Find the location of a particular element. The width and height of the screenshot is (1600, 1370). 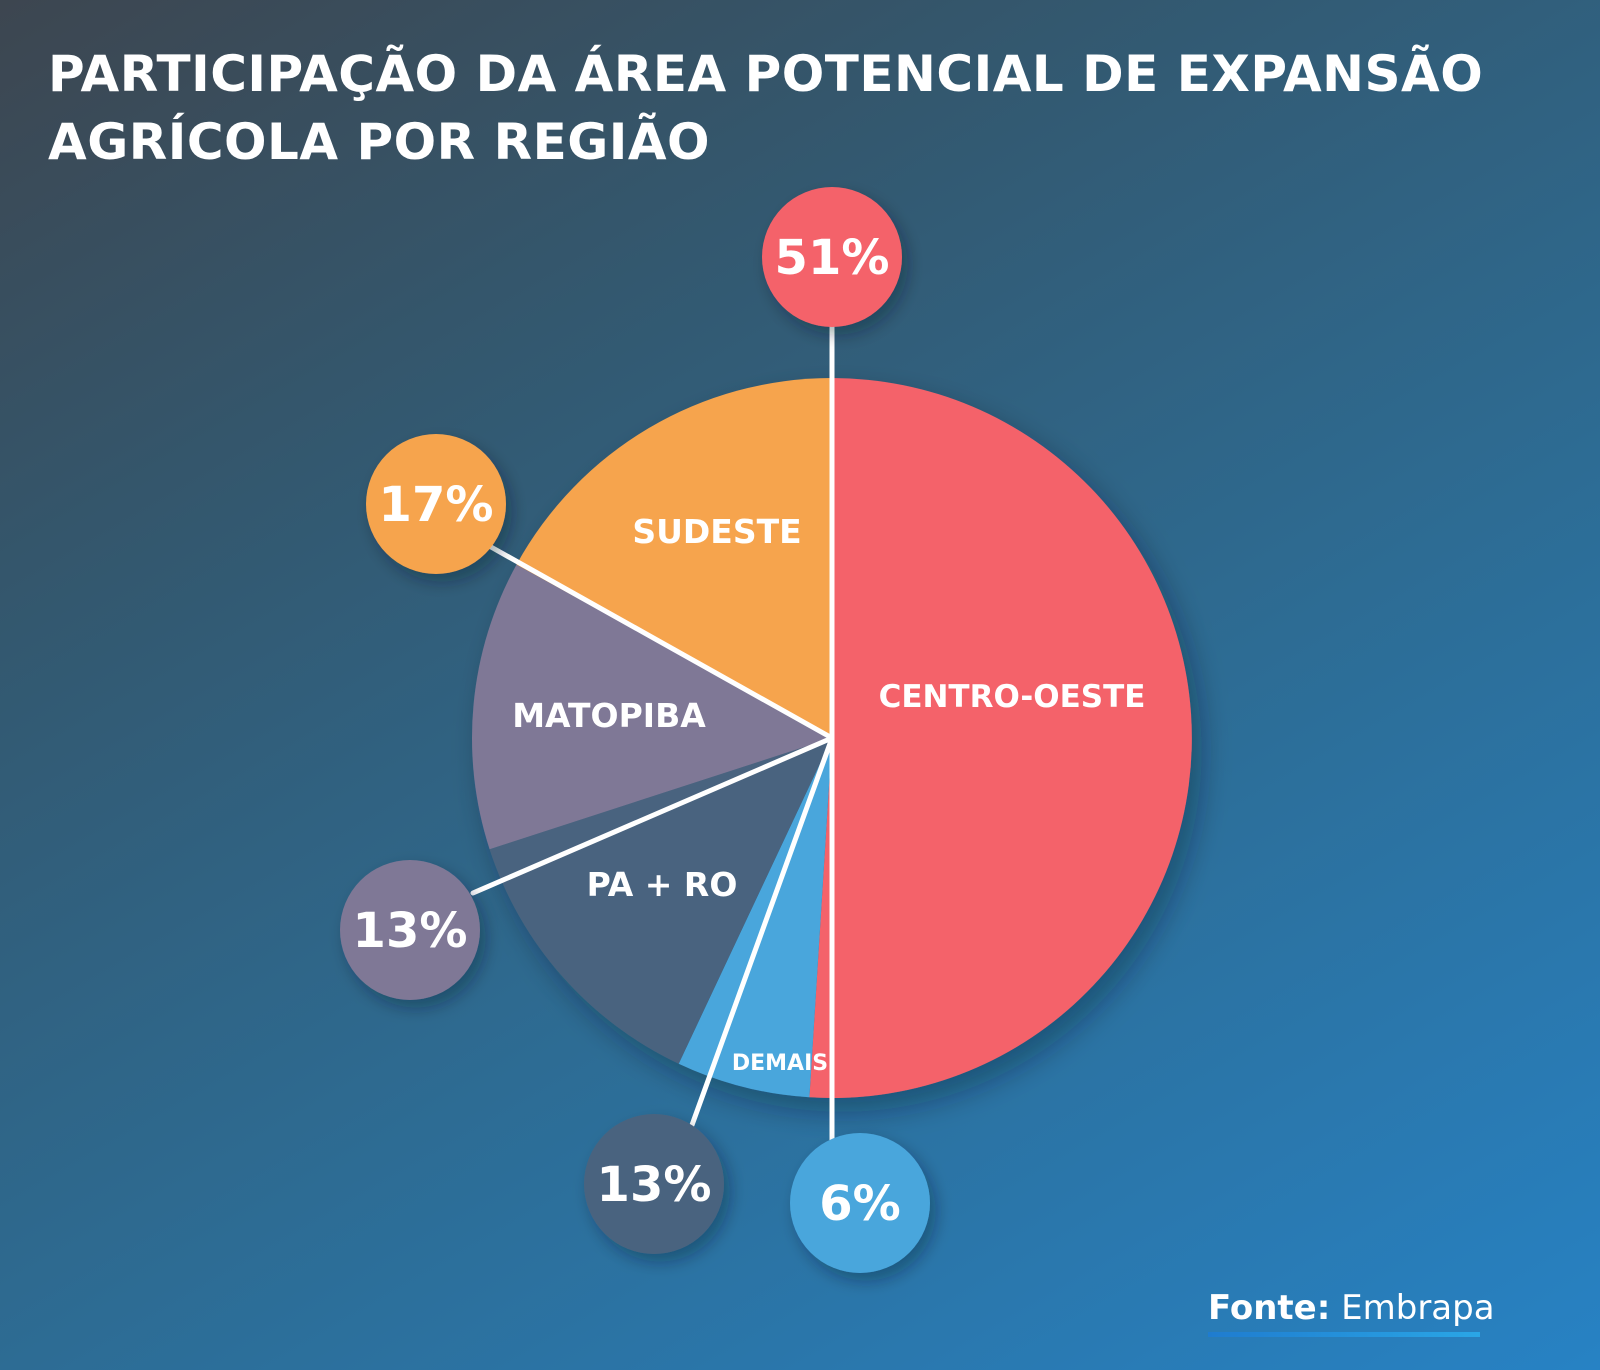

pie-slice-matopiba is located at coordinates (651, 707).